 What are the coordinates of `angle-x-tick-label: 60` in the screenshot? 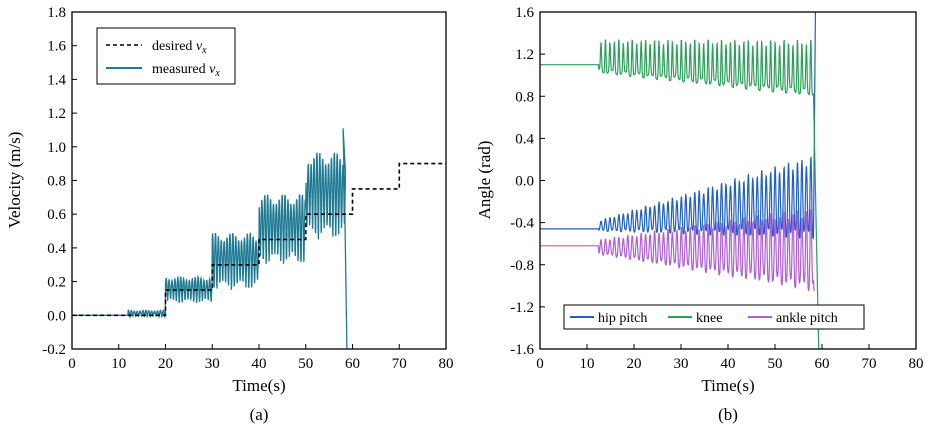 It's located at (822, 364).